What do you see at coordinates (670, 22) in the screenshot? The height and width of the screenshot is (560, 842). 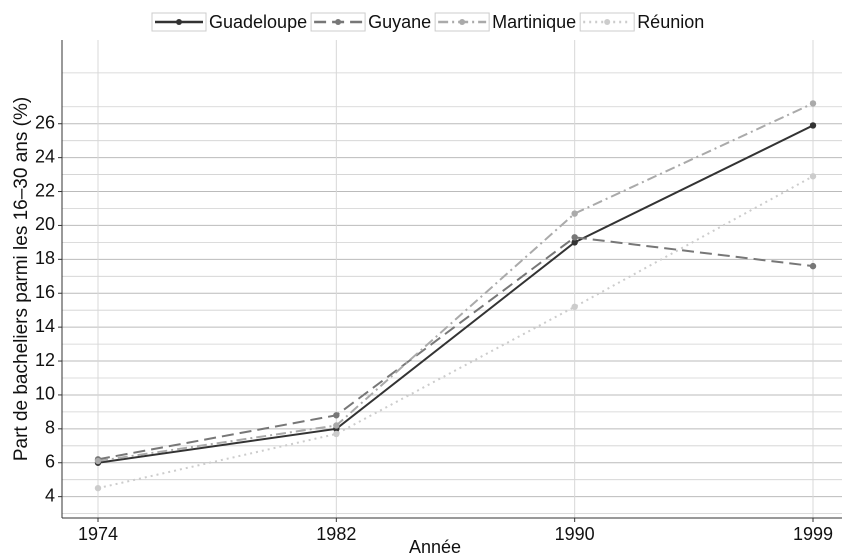 I see `legend-label: Réunion` at bounding box center [670, 22].